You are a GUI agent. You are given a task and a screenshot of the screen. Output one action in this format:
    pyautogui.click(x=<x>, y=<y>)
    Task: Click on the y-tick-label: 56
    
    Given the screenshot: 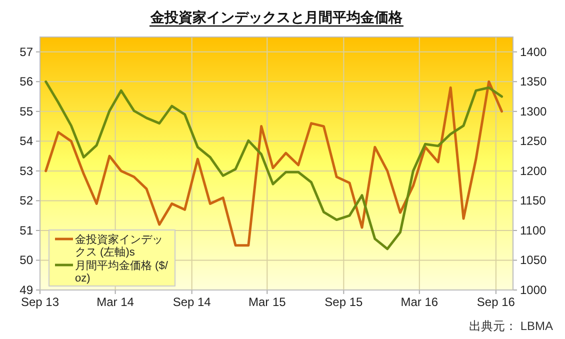 What is the action you would take?
    pyautogui.click(x=27, y=81)
    